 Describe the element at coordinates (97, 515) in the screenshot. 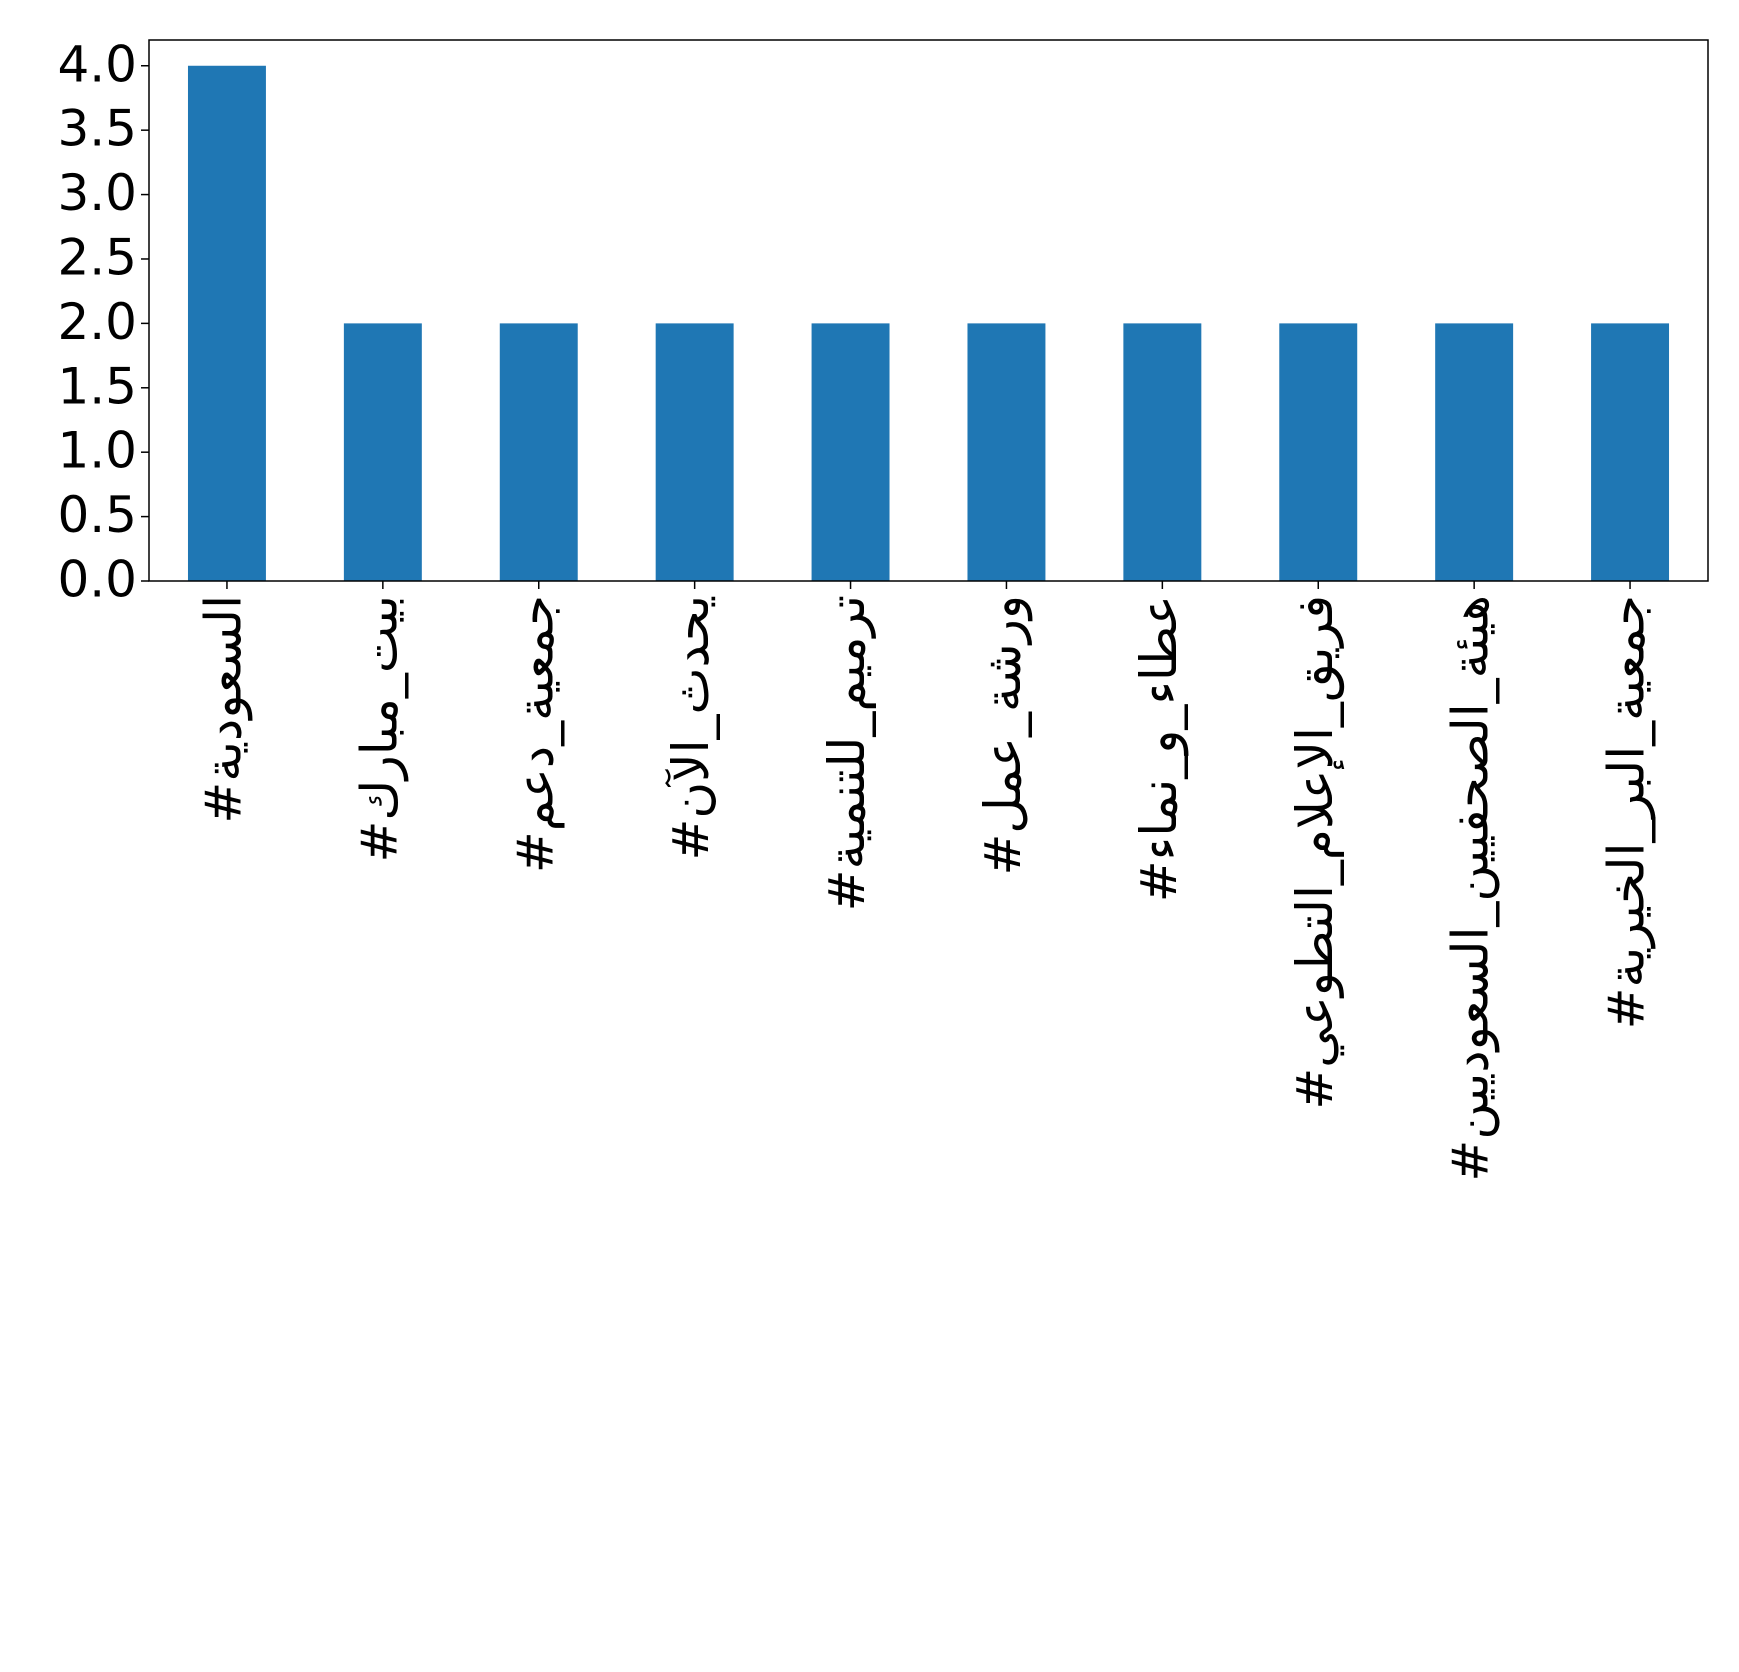

I see `y-tick-label: 0.5` at that location.